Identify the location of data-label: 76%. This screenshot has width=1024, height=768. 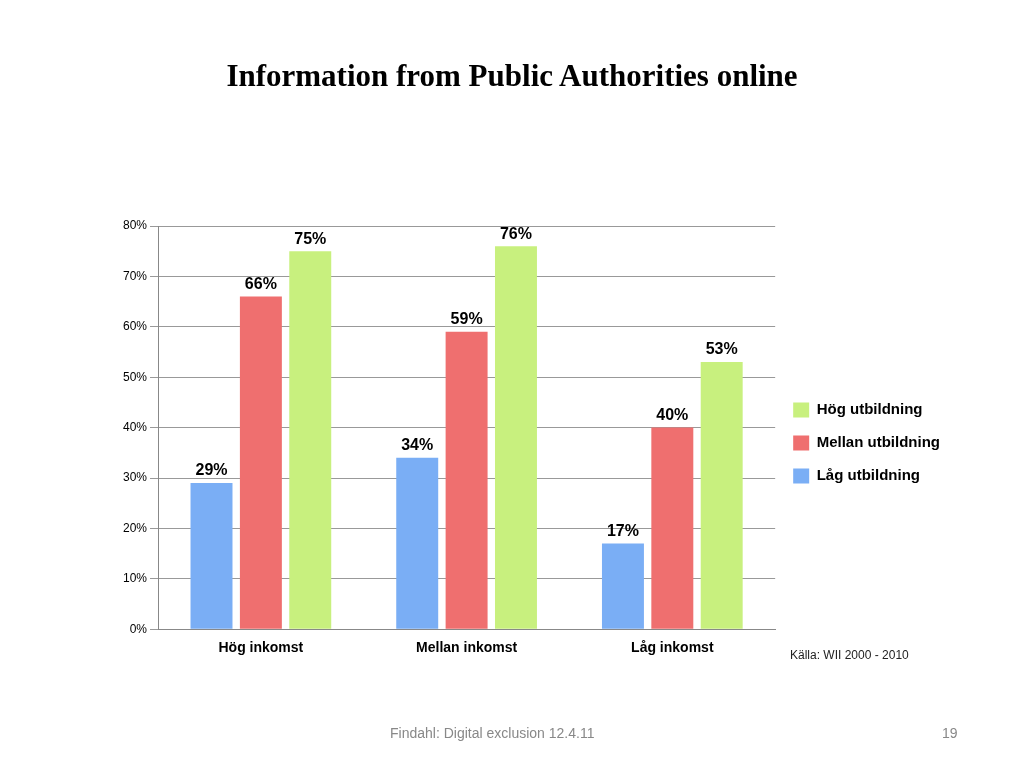
(515, 233).